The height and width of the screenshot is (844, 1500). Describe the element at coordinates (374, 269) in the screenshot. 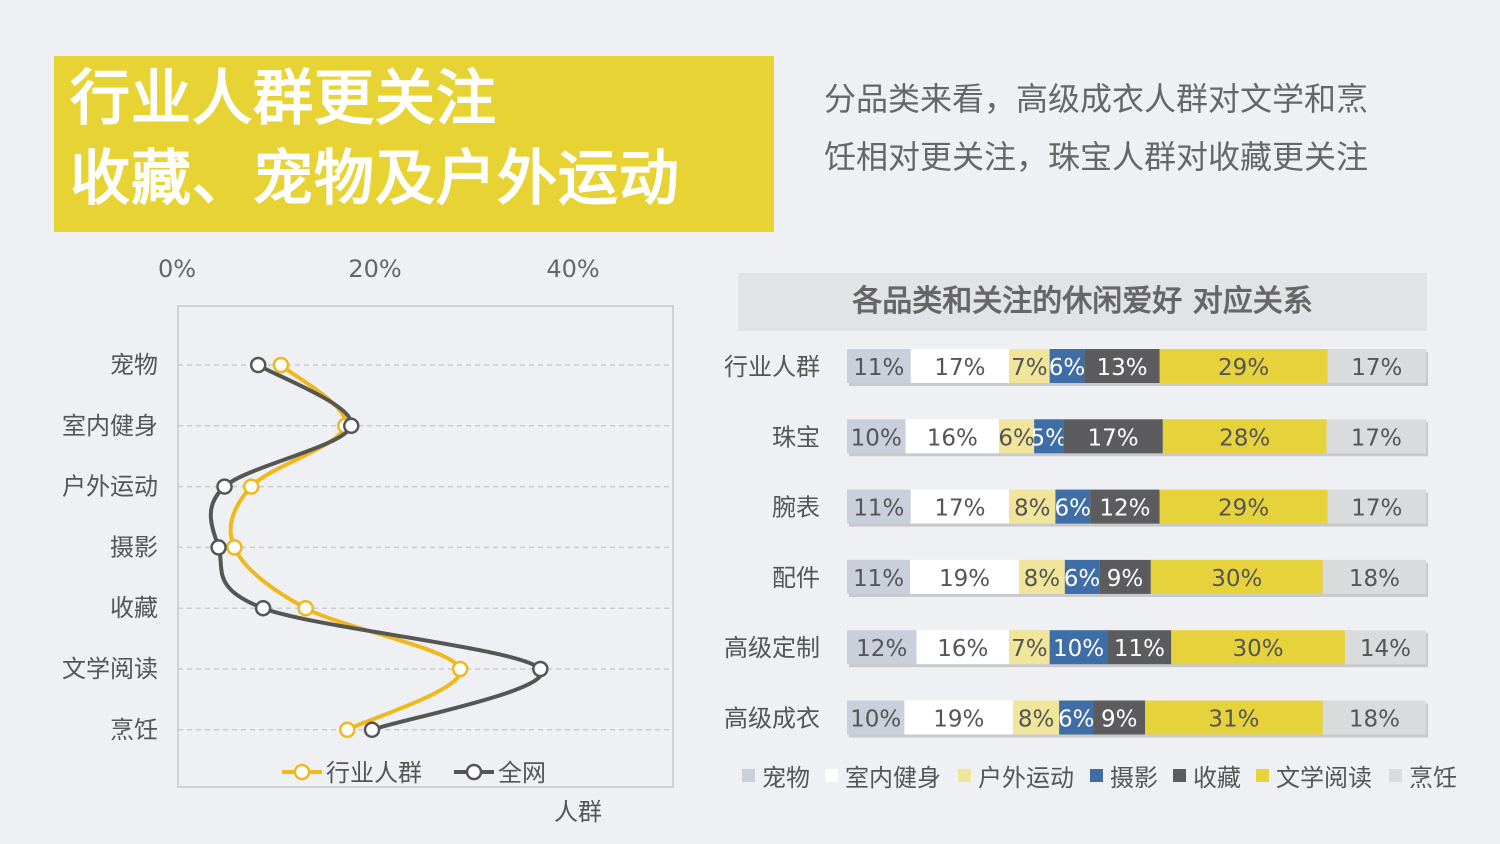

I see `x-tick-label: 20%` at that location.